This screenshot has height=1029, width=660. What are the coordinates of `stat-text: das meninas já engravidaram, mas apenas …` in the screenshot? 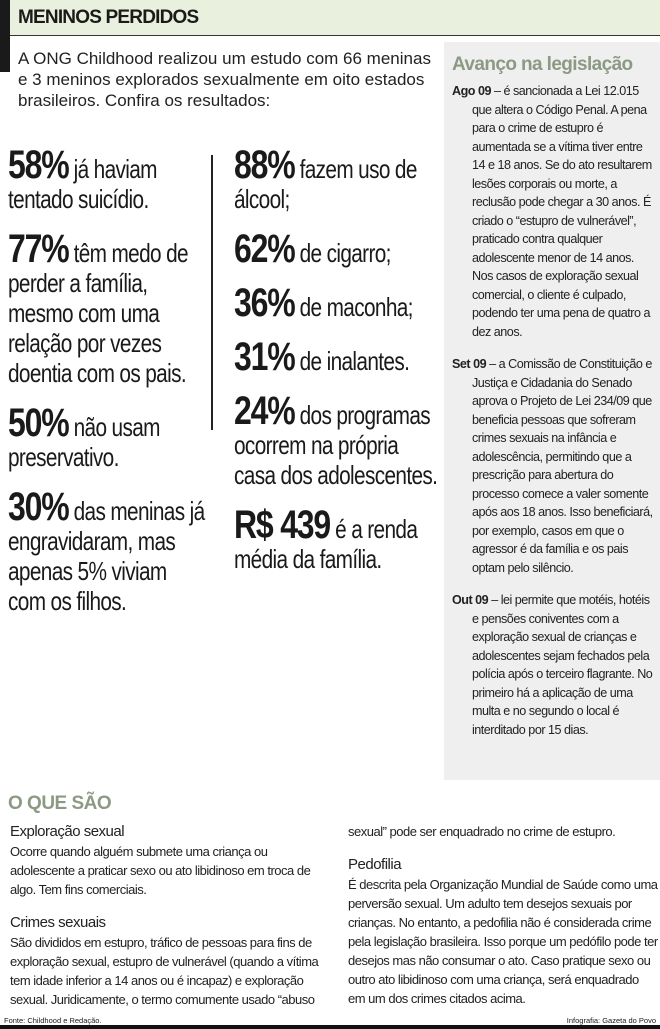 It's located at (106, 556).